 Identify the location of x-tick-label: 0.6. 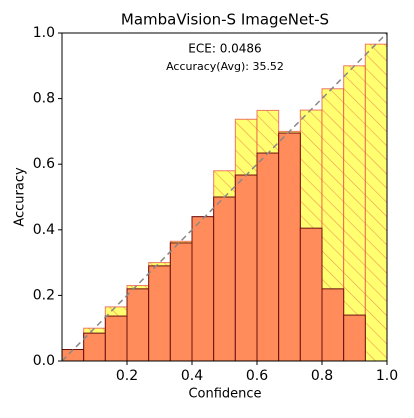
(257, 376).